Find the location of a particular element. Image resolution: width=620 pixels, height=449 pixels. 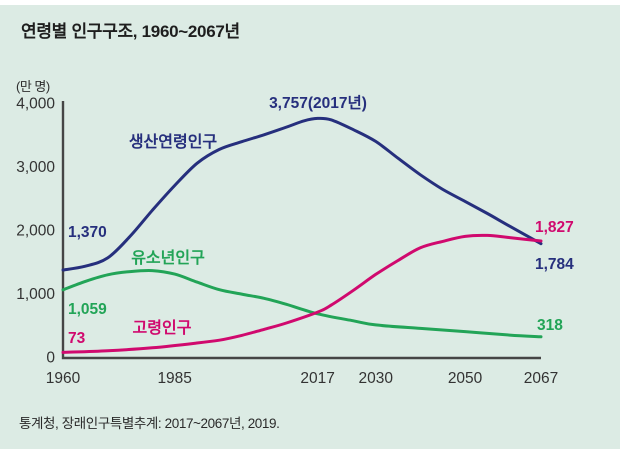

x-tick-label: 1985 is located at coordinates (174, 378).